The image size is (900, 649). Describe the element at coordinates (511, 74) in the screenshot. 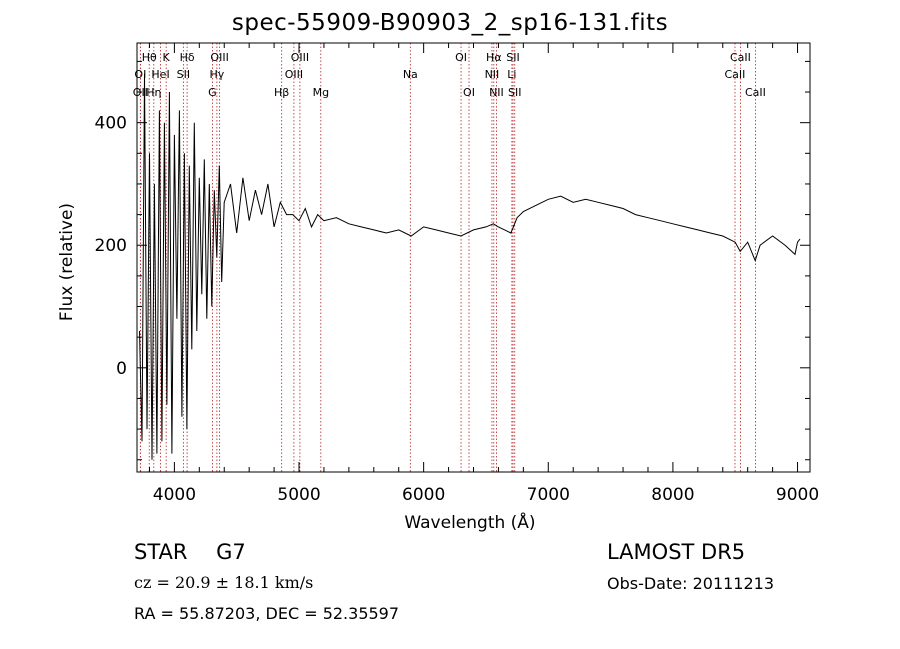

I see `line-marker-label: Li` at that location.